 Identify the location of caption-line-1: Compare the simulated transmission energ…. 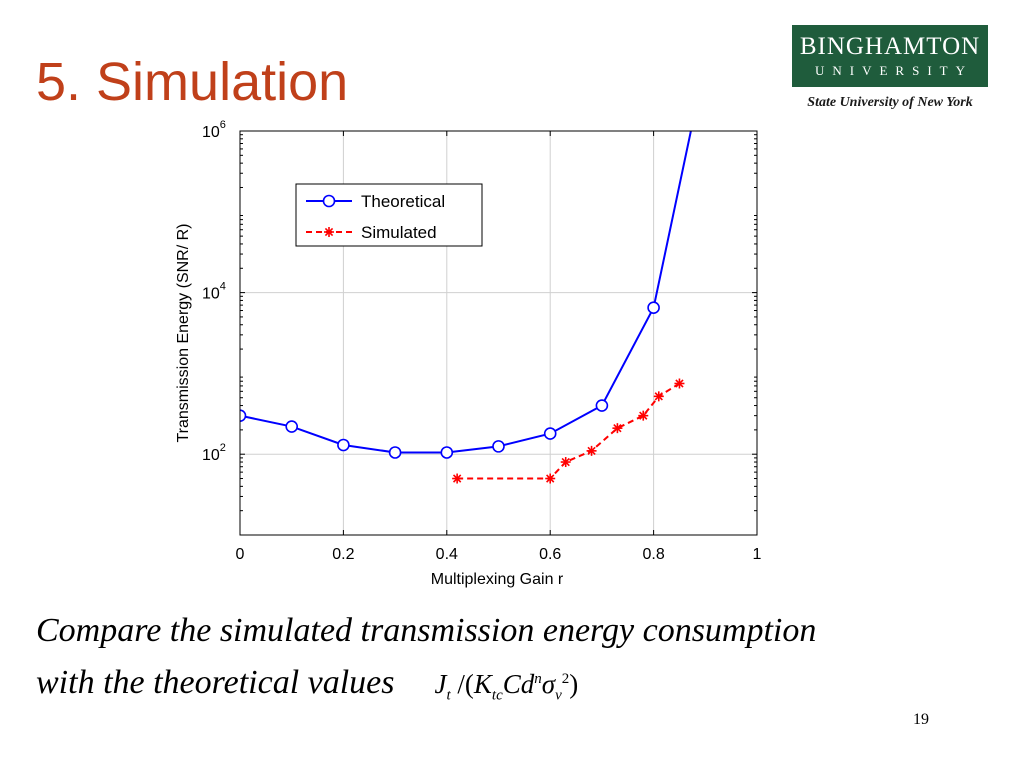
(426, 630).